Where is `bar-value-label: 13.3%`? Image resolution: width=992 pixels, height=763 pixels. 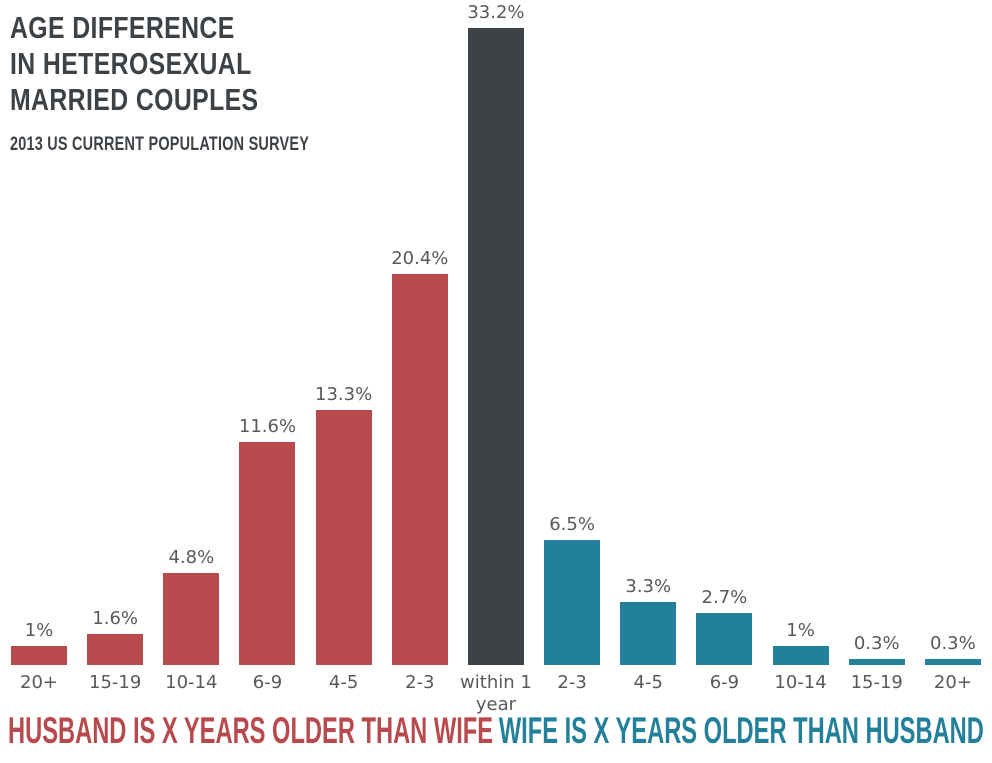 bar-value-label: 13.3% is located at coordinates (344, 394).